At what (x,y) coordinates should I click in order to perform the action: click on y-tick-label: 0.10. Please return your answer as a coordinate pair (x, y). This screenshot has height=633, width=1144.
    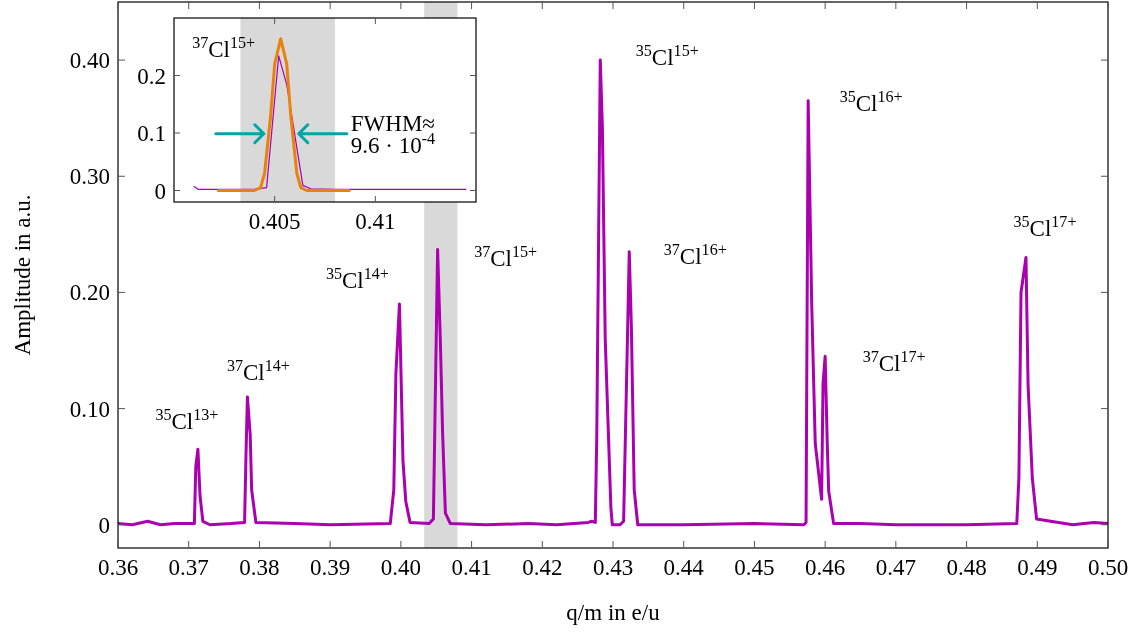
    Looking at the image, I should click on (89, 409).